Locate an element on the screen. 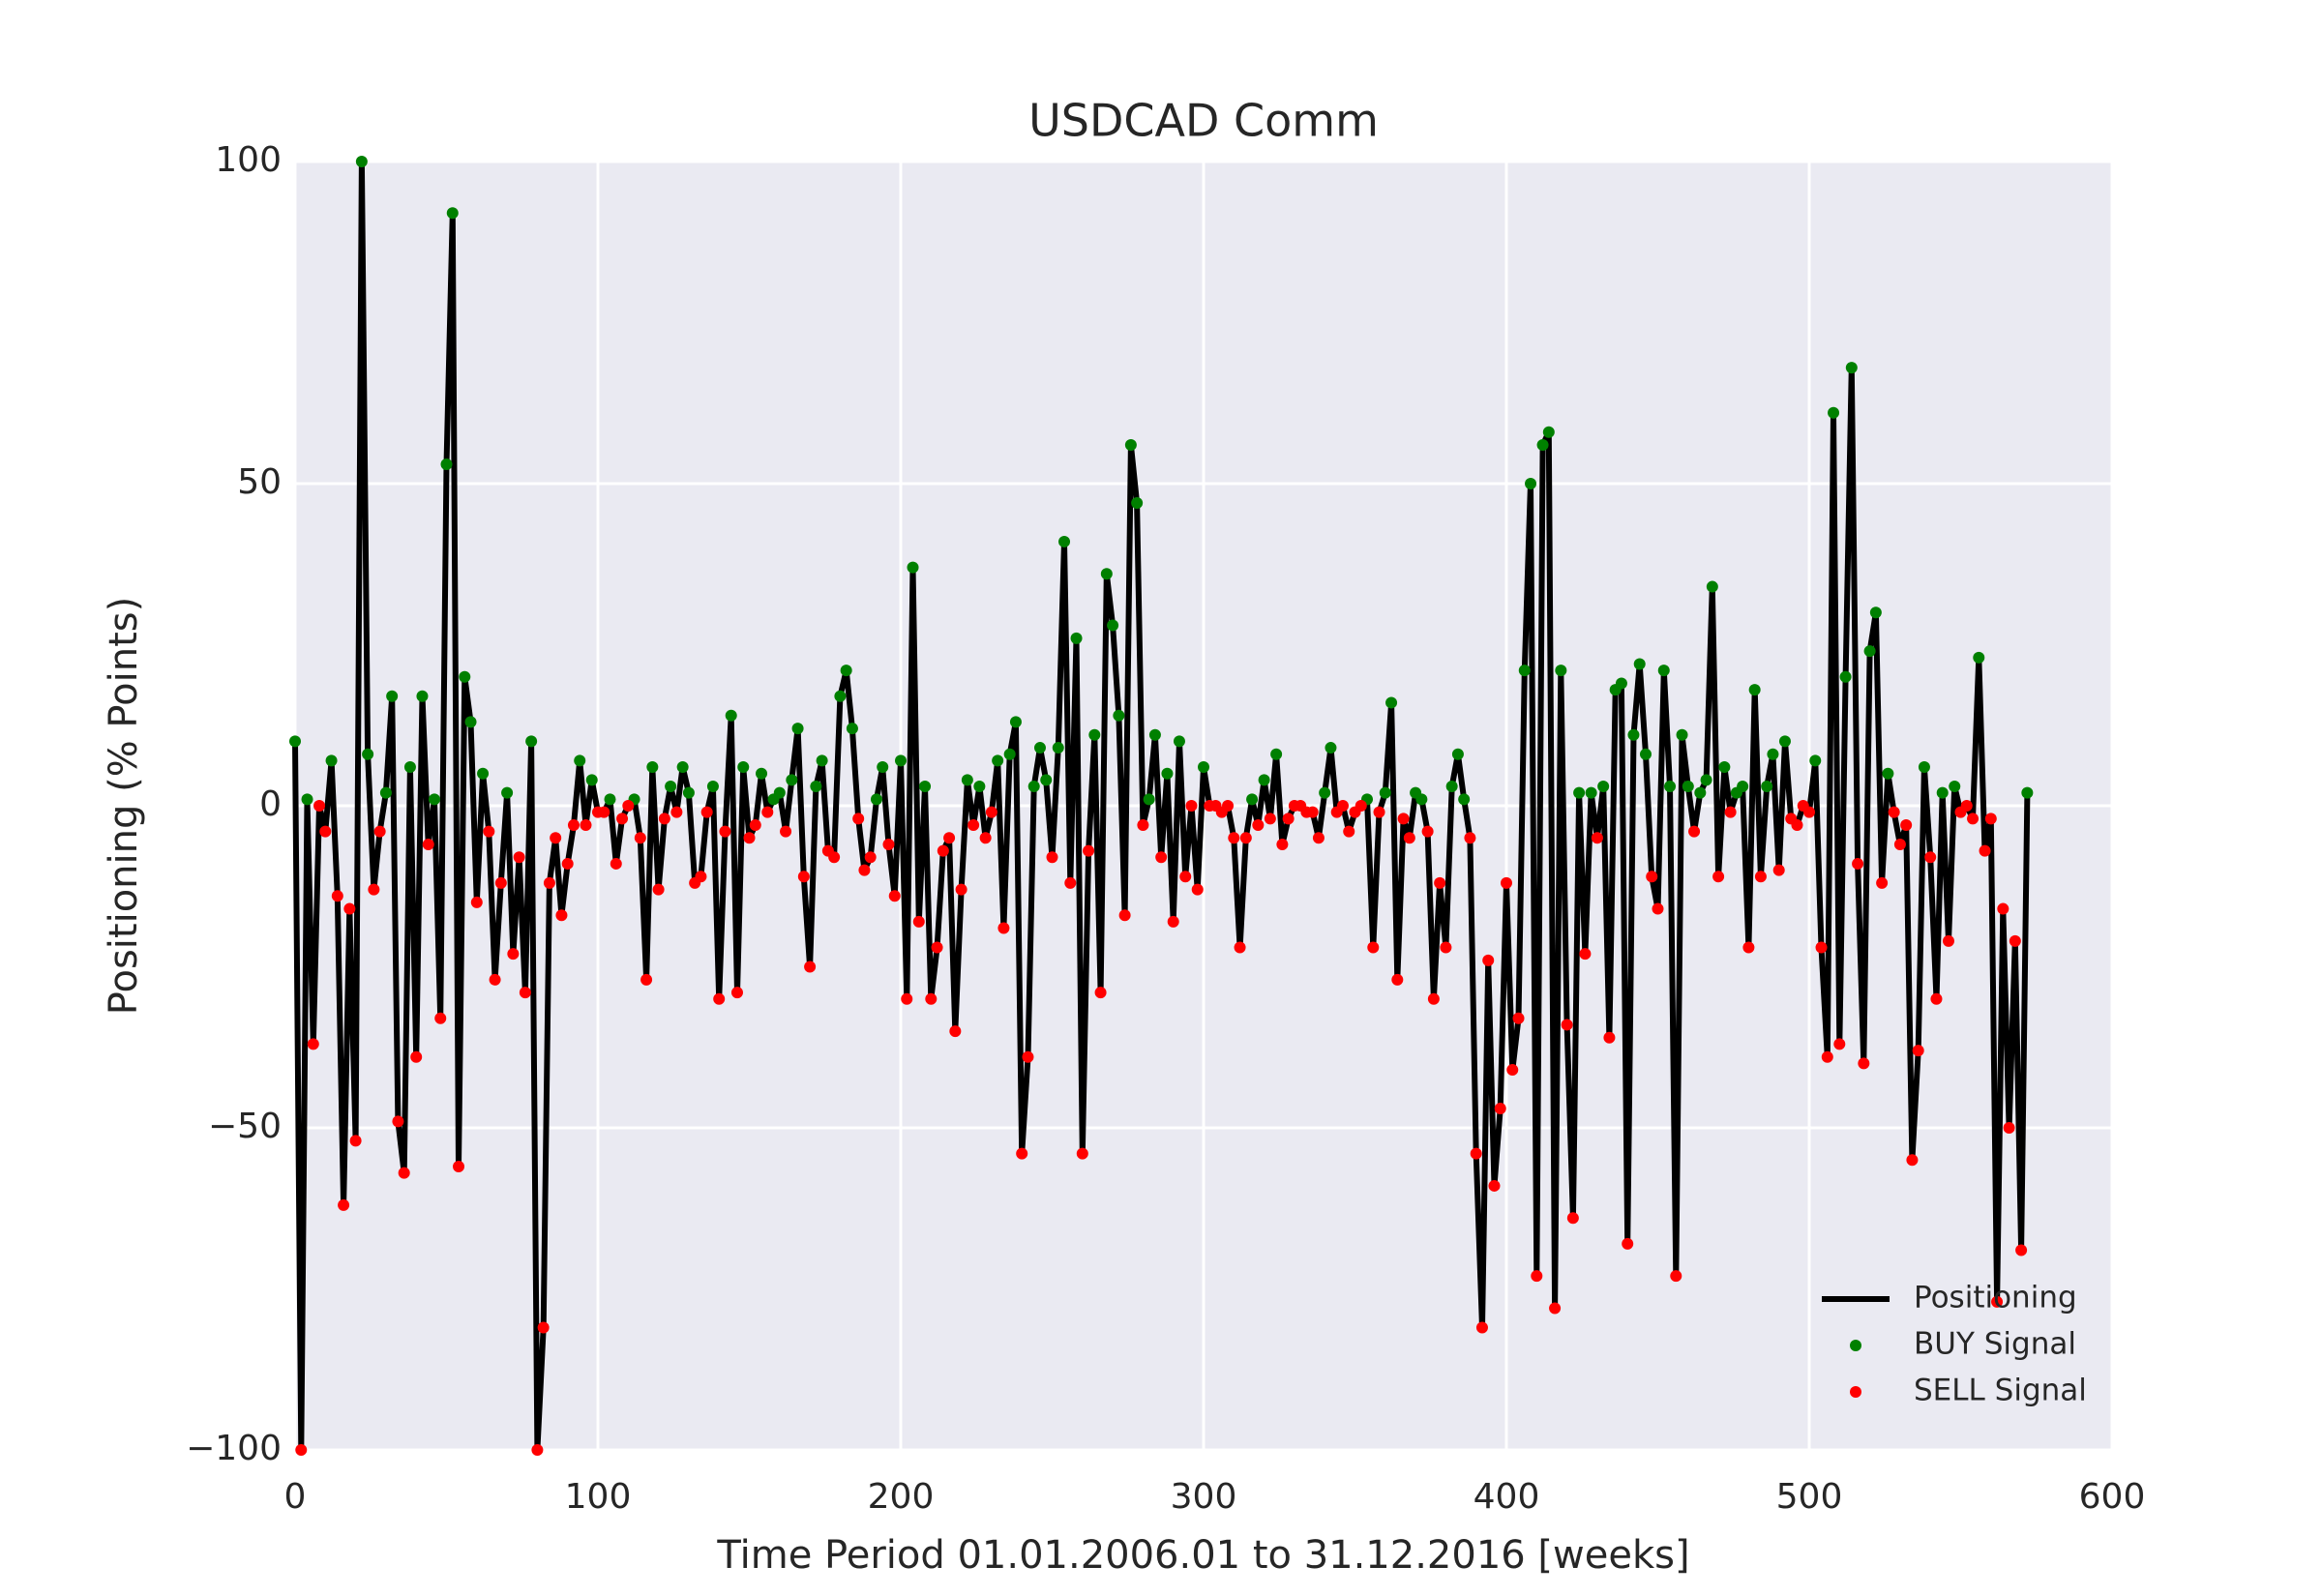  y-tick-label: −50 is located at coordinates (245, 1126).